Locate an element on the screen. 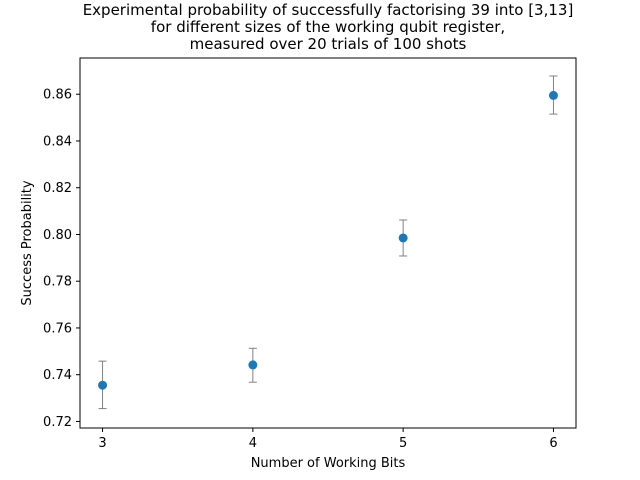 This screenshot has height=480, width=640. y-tick-label: 0.82 is located at coordinates (57, 188).